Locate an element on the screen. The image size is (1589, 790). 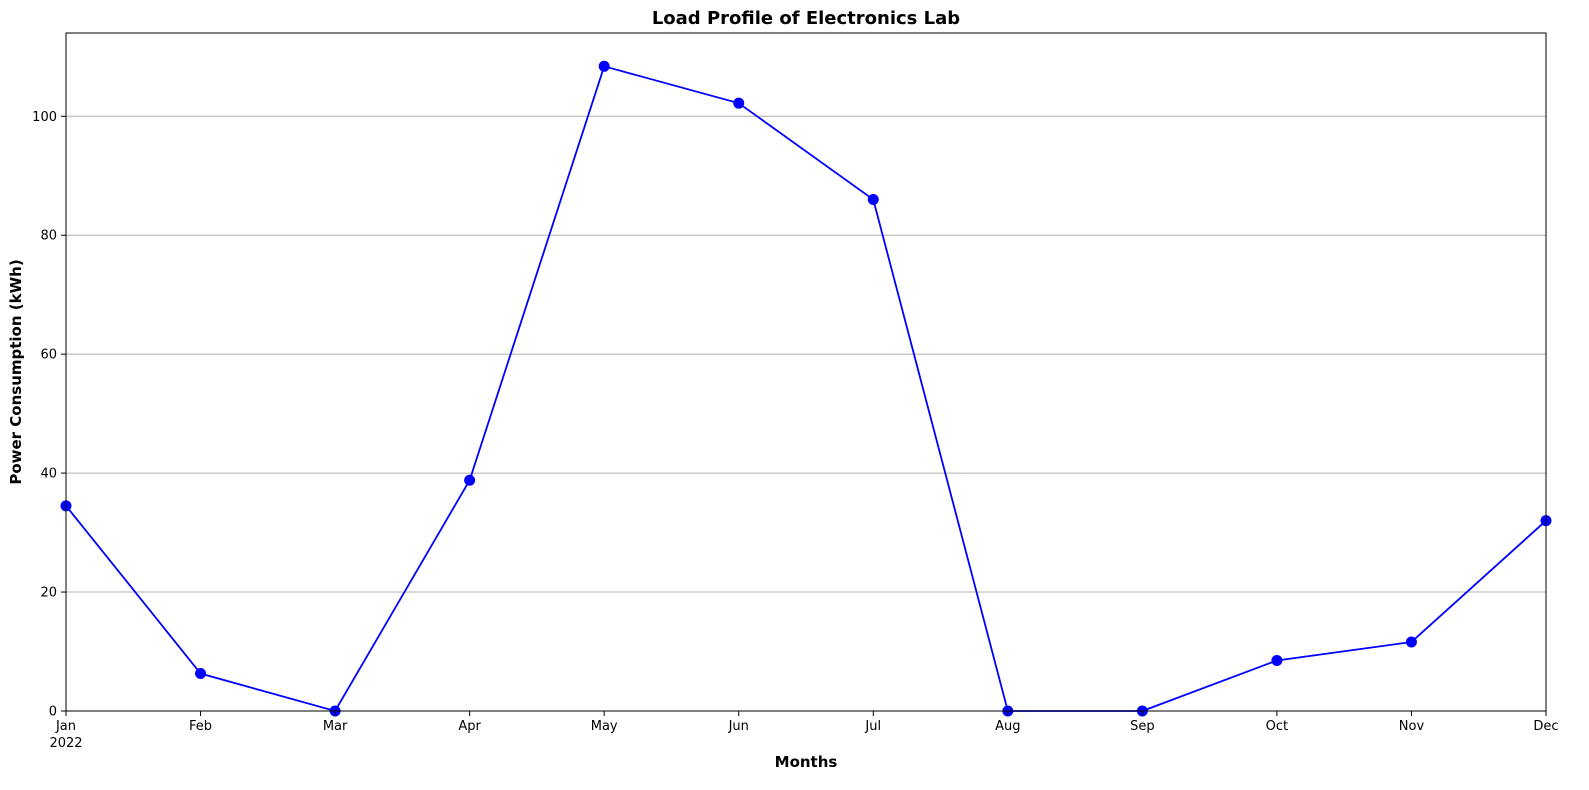
x-tick-label: Aug is located at coordinates (1007, 726).